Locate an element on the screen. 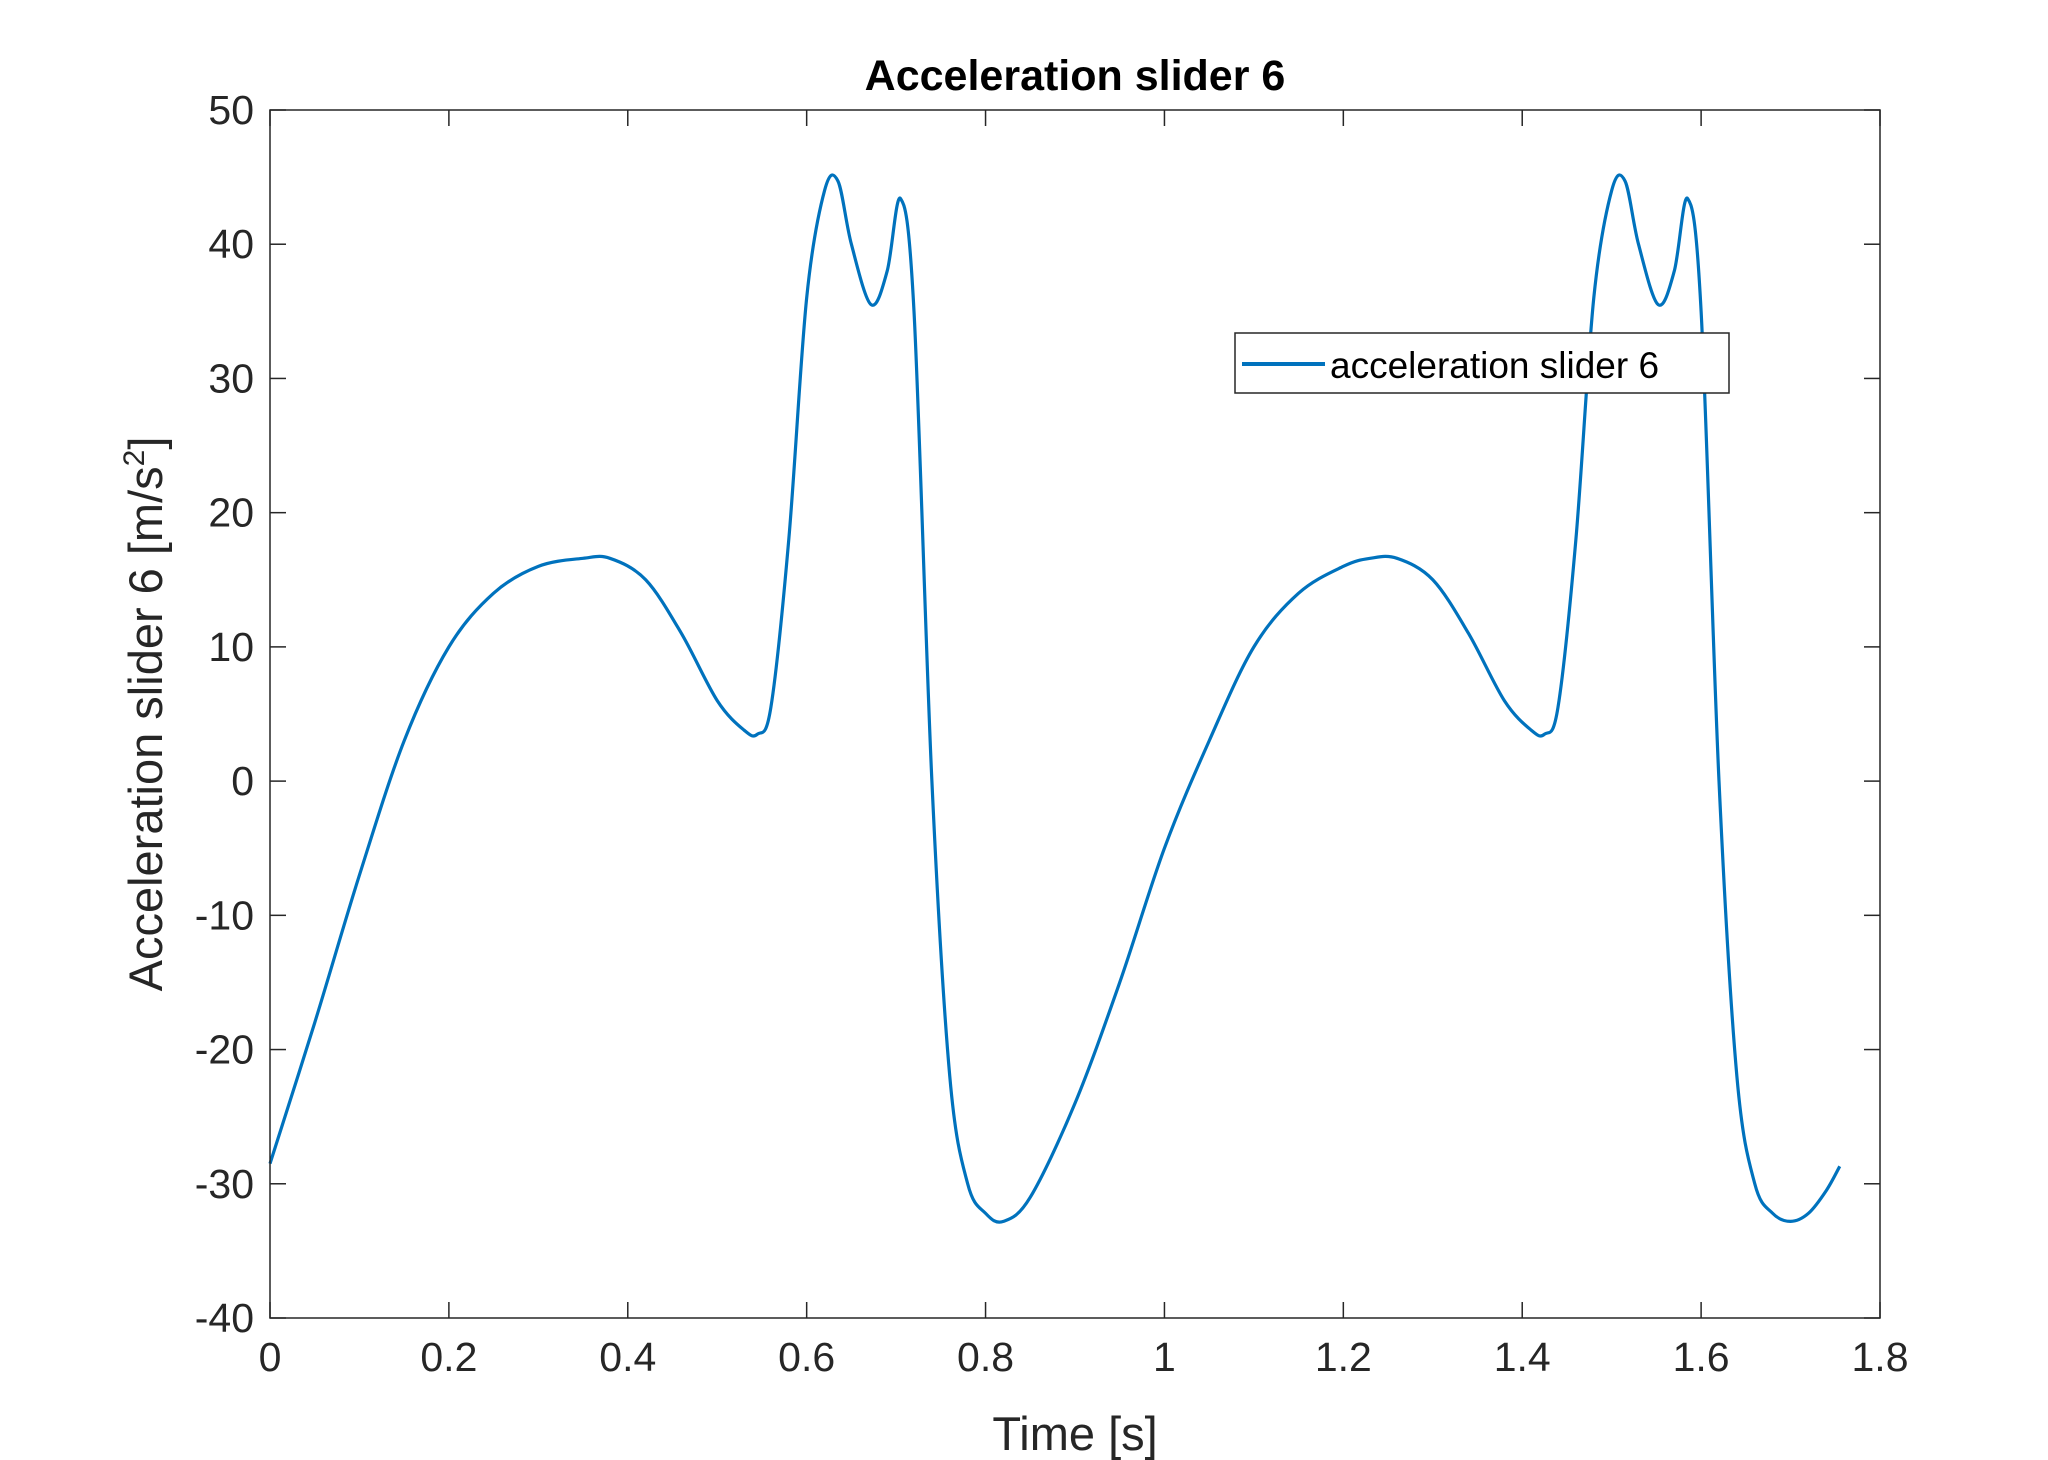 The height and width of the screenshot is (1460, 2048). y-tick-label: 40 is located at coordinates (231, 244).